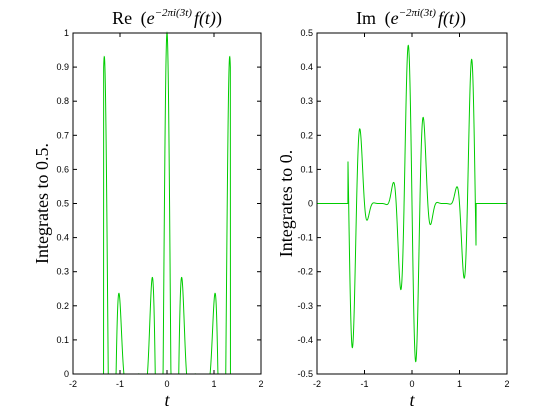 The image size is (560, 420). I want to click on y-tick-label: -0.2, so click(305, 272).